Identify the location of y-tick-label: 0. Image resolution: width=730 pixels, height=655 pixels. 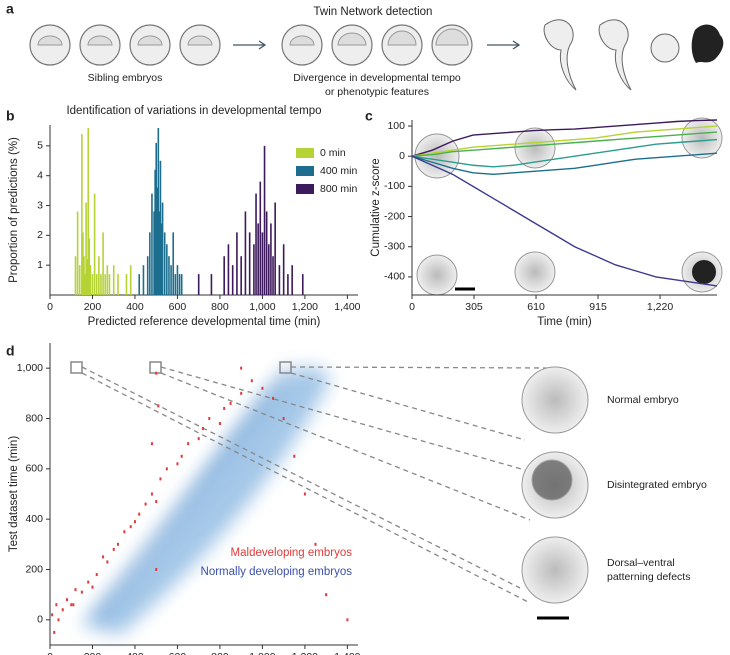
(40, 620).